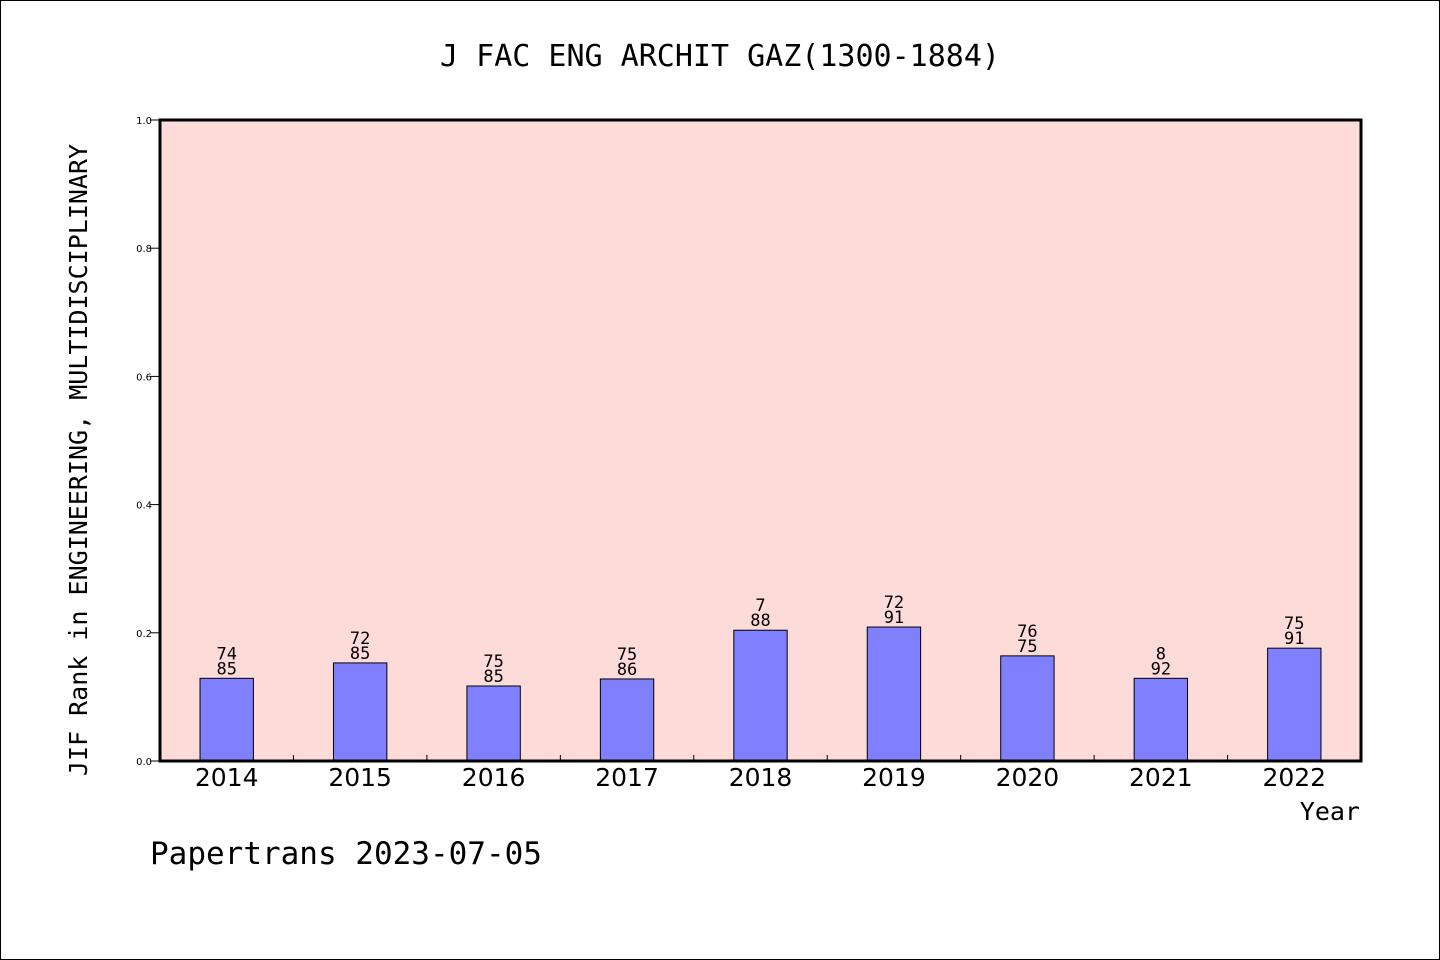 Image resolution: width=1440 pixels, height=960 pixels. I want to click on bar-2015, so click(360, 712).